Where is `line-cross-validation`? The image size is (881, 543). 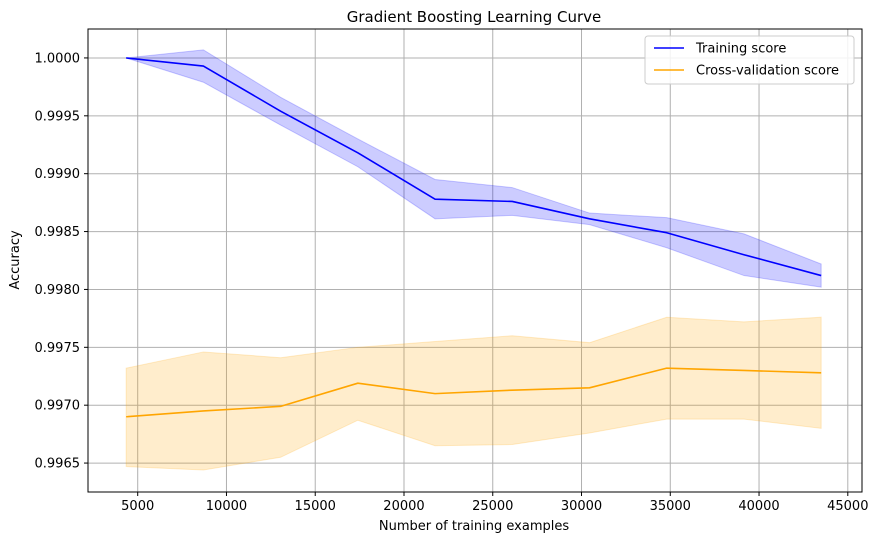
line-cross-validation is located at coordinates (474, 392).